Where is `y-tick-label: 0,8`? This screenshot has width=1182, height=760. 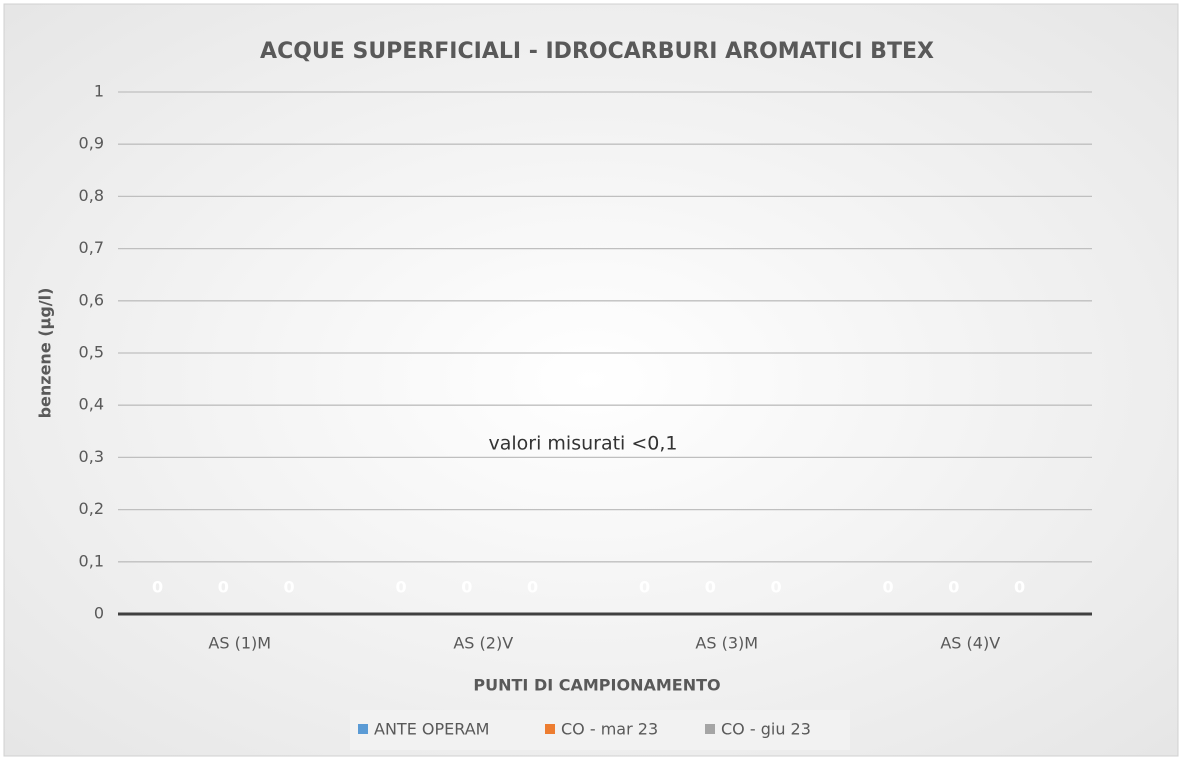 y-tick-label: 0,8 is located at coordinates (91, 195).